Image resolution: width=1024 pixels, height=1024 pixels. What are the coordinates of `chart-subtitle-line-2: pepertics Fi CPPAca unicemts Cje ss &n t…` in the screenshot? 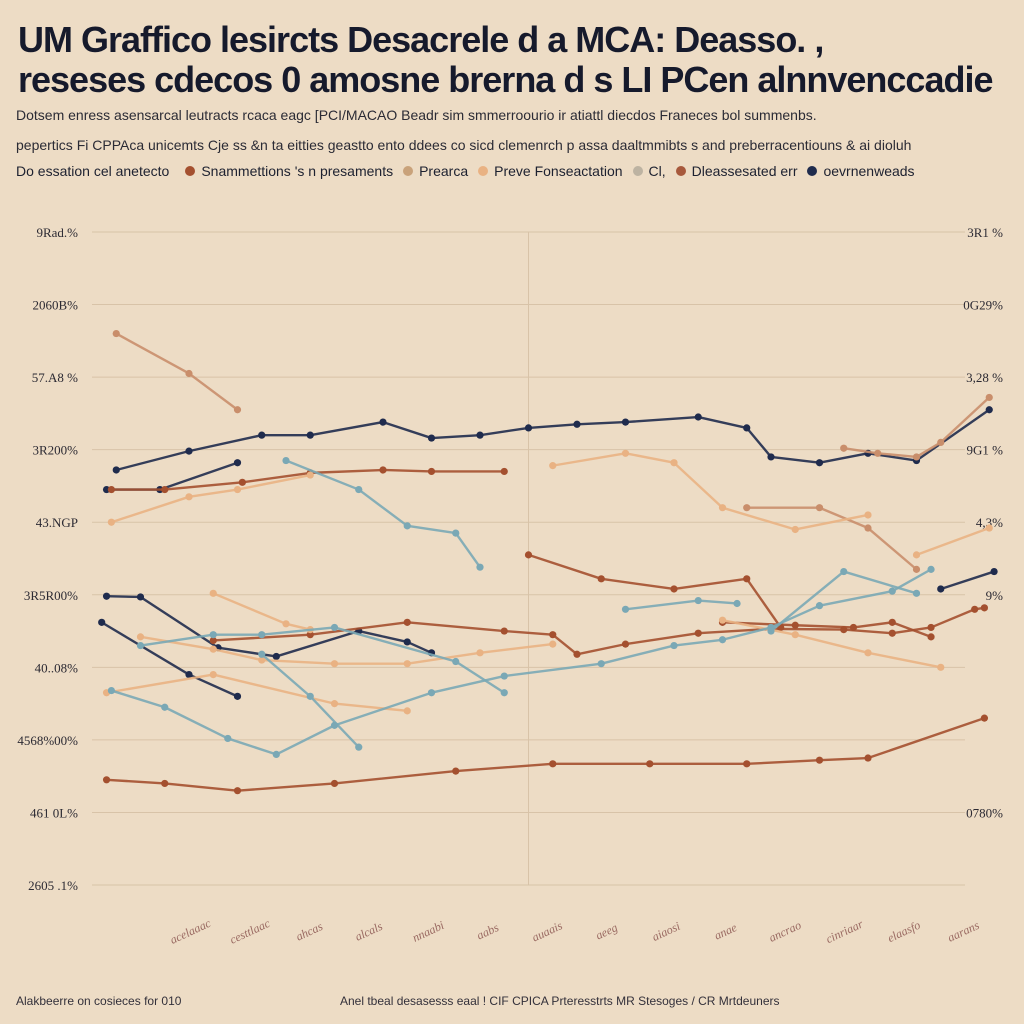 It's located at (464, 145).